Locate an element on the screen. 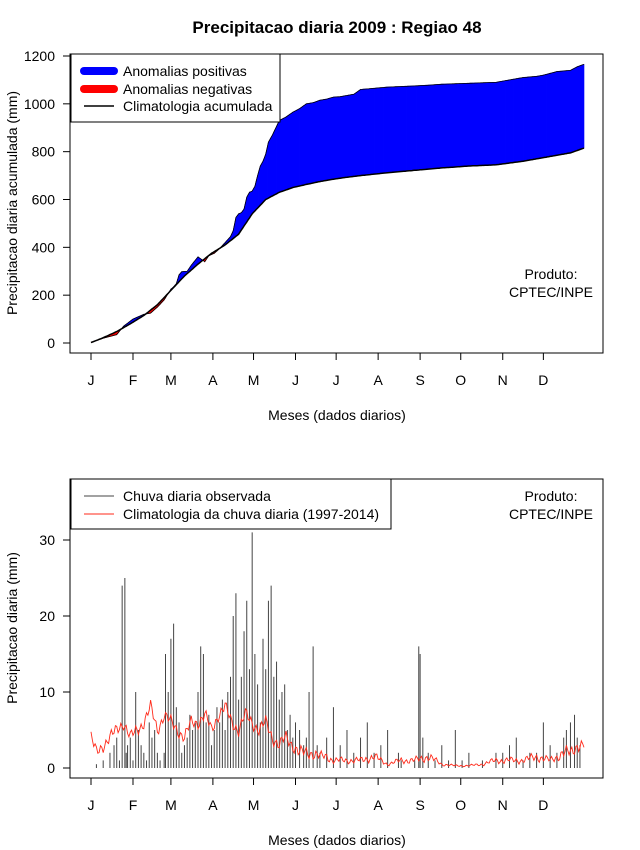  accumulated-y-axis: 0 200 400 600 800 1000 1200 is located at coordinates (47, 199).